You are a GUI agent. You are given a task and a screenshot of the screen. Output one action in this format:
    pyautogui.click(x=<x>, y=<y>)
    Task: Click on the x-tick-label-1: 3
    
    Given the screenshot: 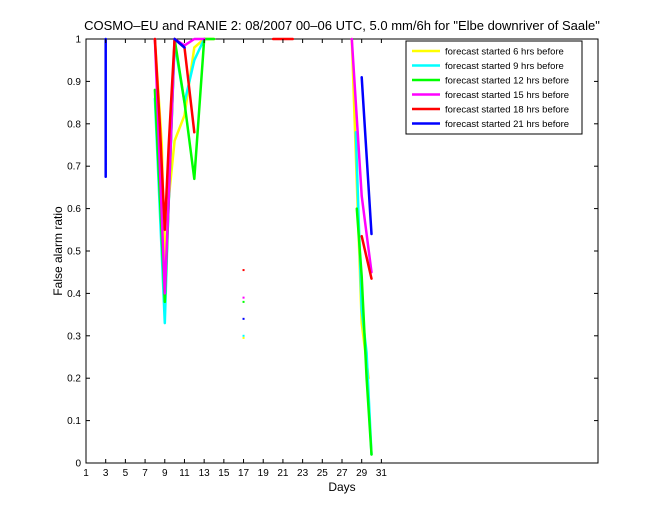 What is the action you would take?
    pyautogui.click(x=106, y=473)
    